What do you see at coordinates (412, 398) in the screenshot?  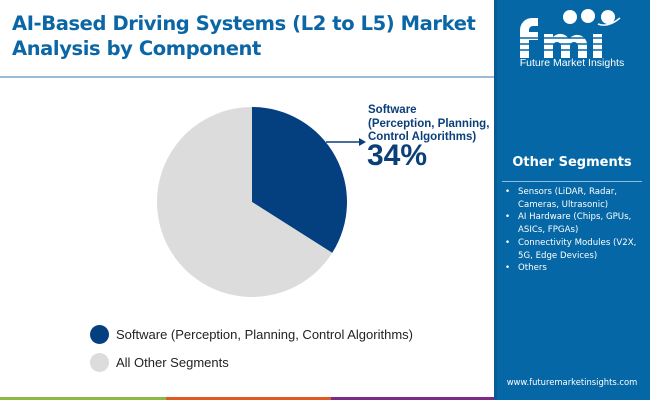 I see `accent-bar-purple` at bounding box center [412, 398].